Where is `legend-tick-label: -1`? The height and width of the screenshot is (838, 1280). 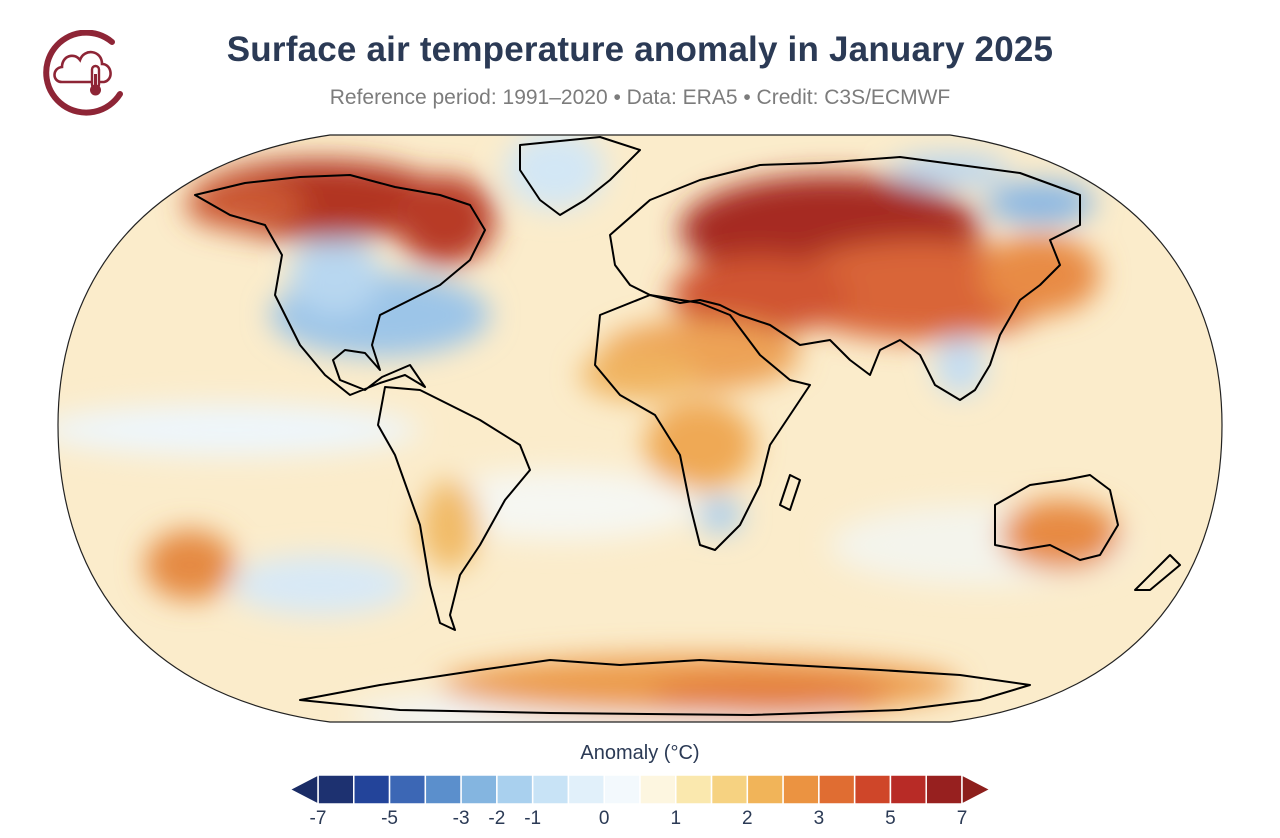
legend-tick-label: -1 is located at coordinates (533, 818).